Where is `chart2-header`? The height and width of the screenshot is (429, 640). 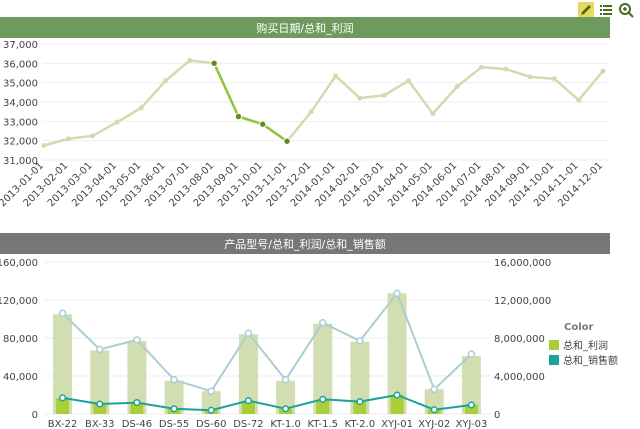 chart2-header is located at coordinates (305, 243).